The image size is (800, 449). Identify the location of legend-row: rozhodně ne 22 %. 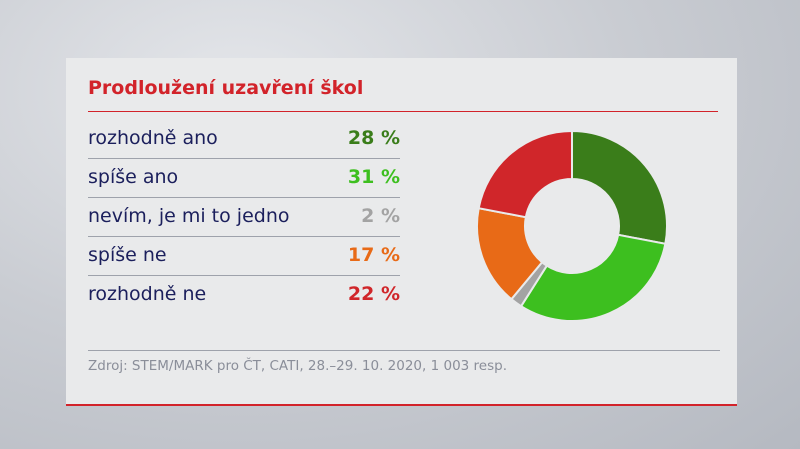
(244, 294).